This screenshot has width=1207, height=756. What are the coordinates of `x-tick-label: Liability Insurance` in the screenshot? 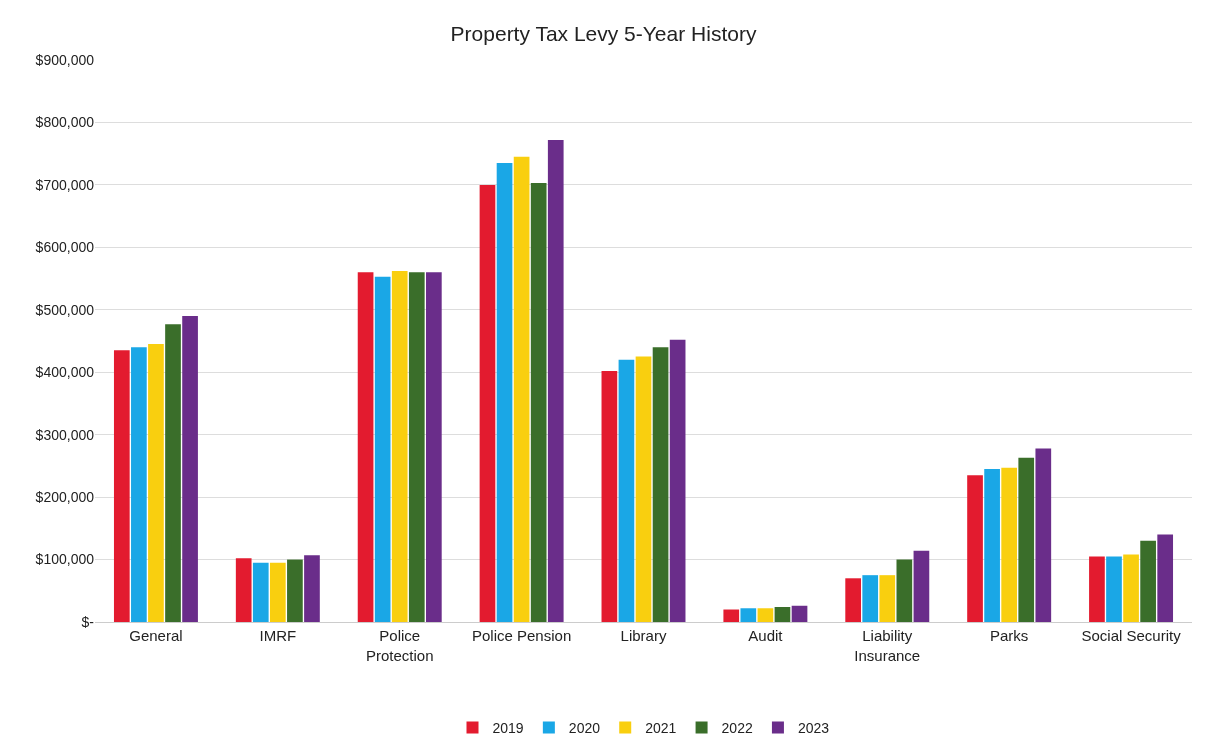 It's located at (887, 645).